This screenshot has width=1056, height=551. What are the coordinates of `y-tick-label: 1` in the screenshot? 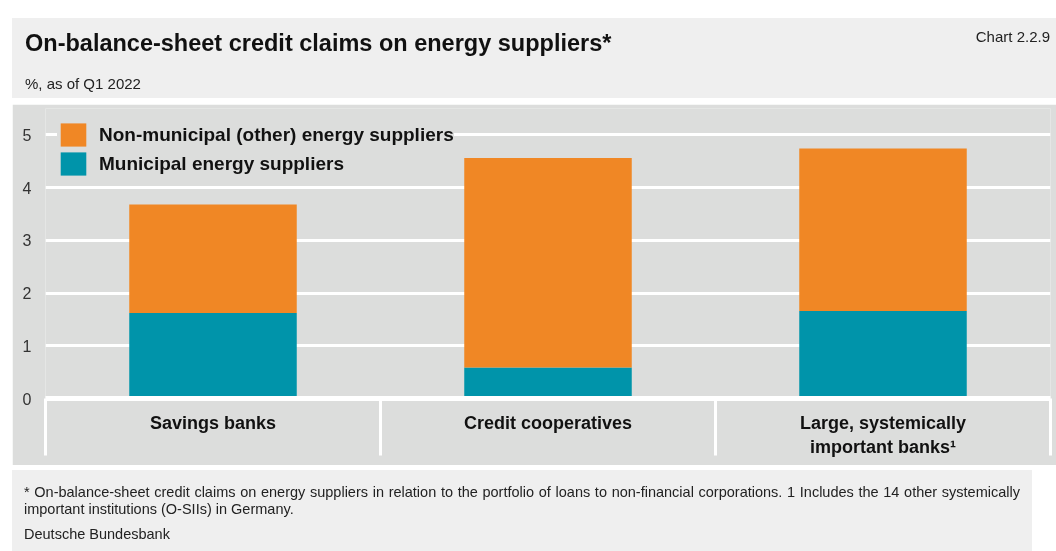 It's located at (27, 346).